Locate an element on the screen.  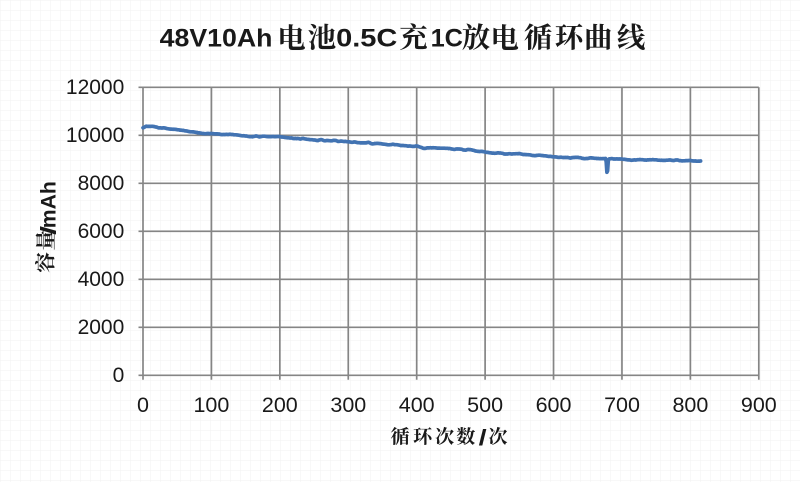
svg-text: 900 is located at coordinates (759, 405).